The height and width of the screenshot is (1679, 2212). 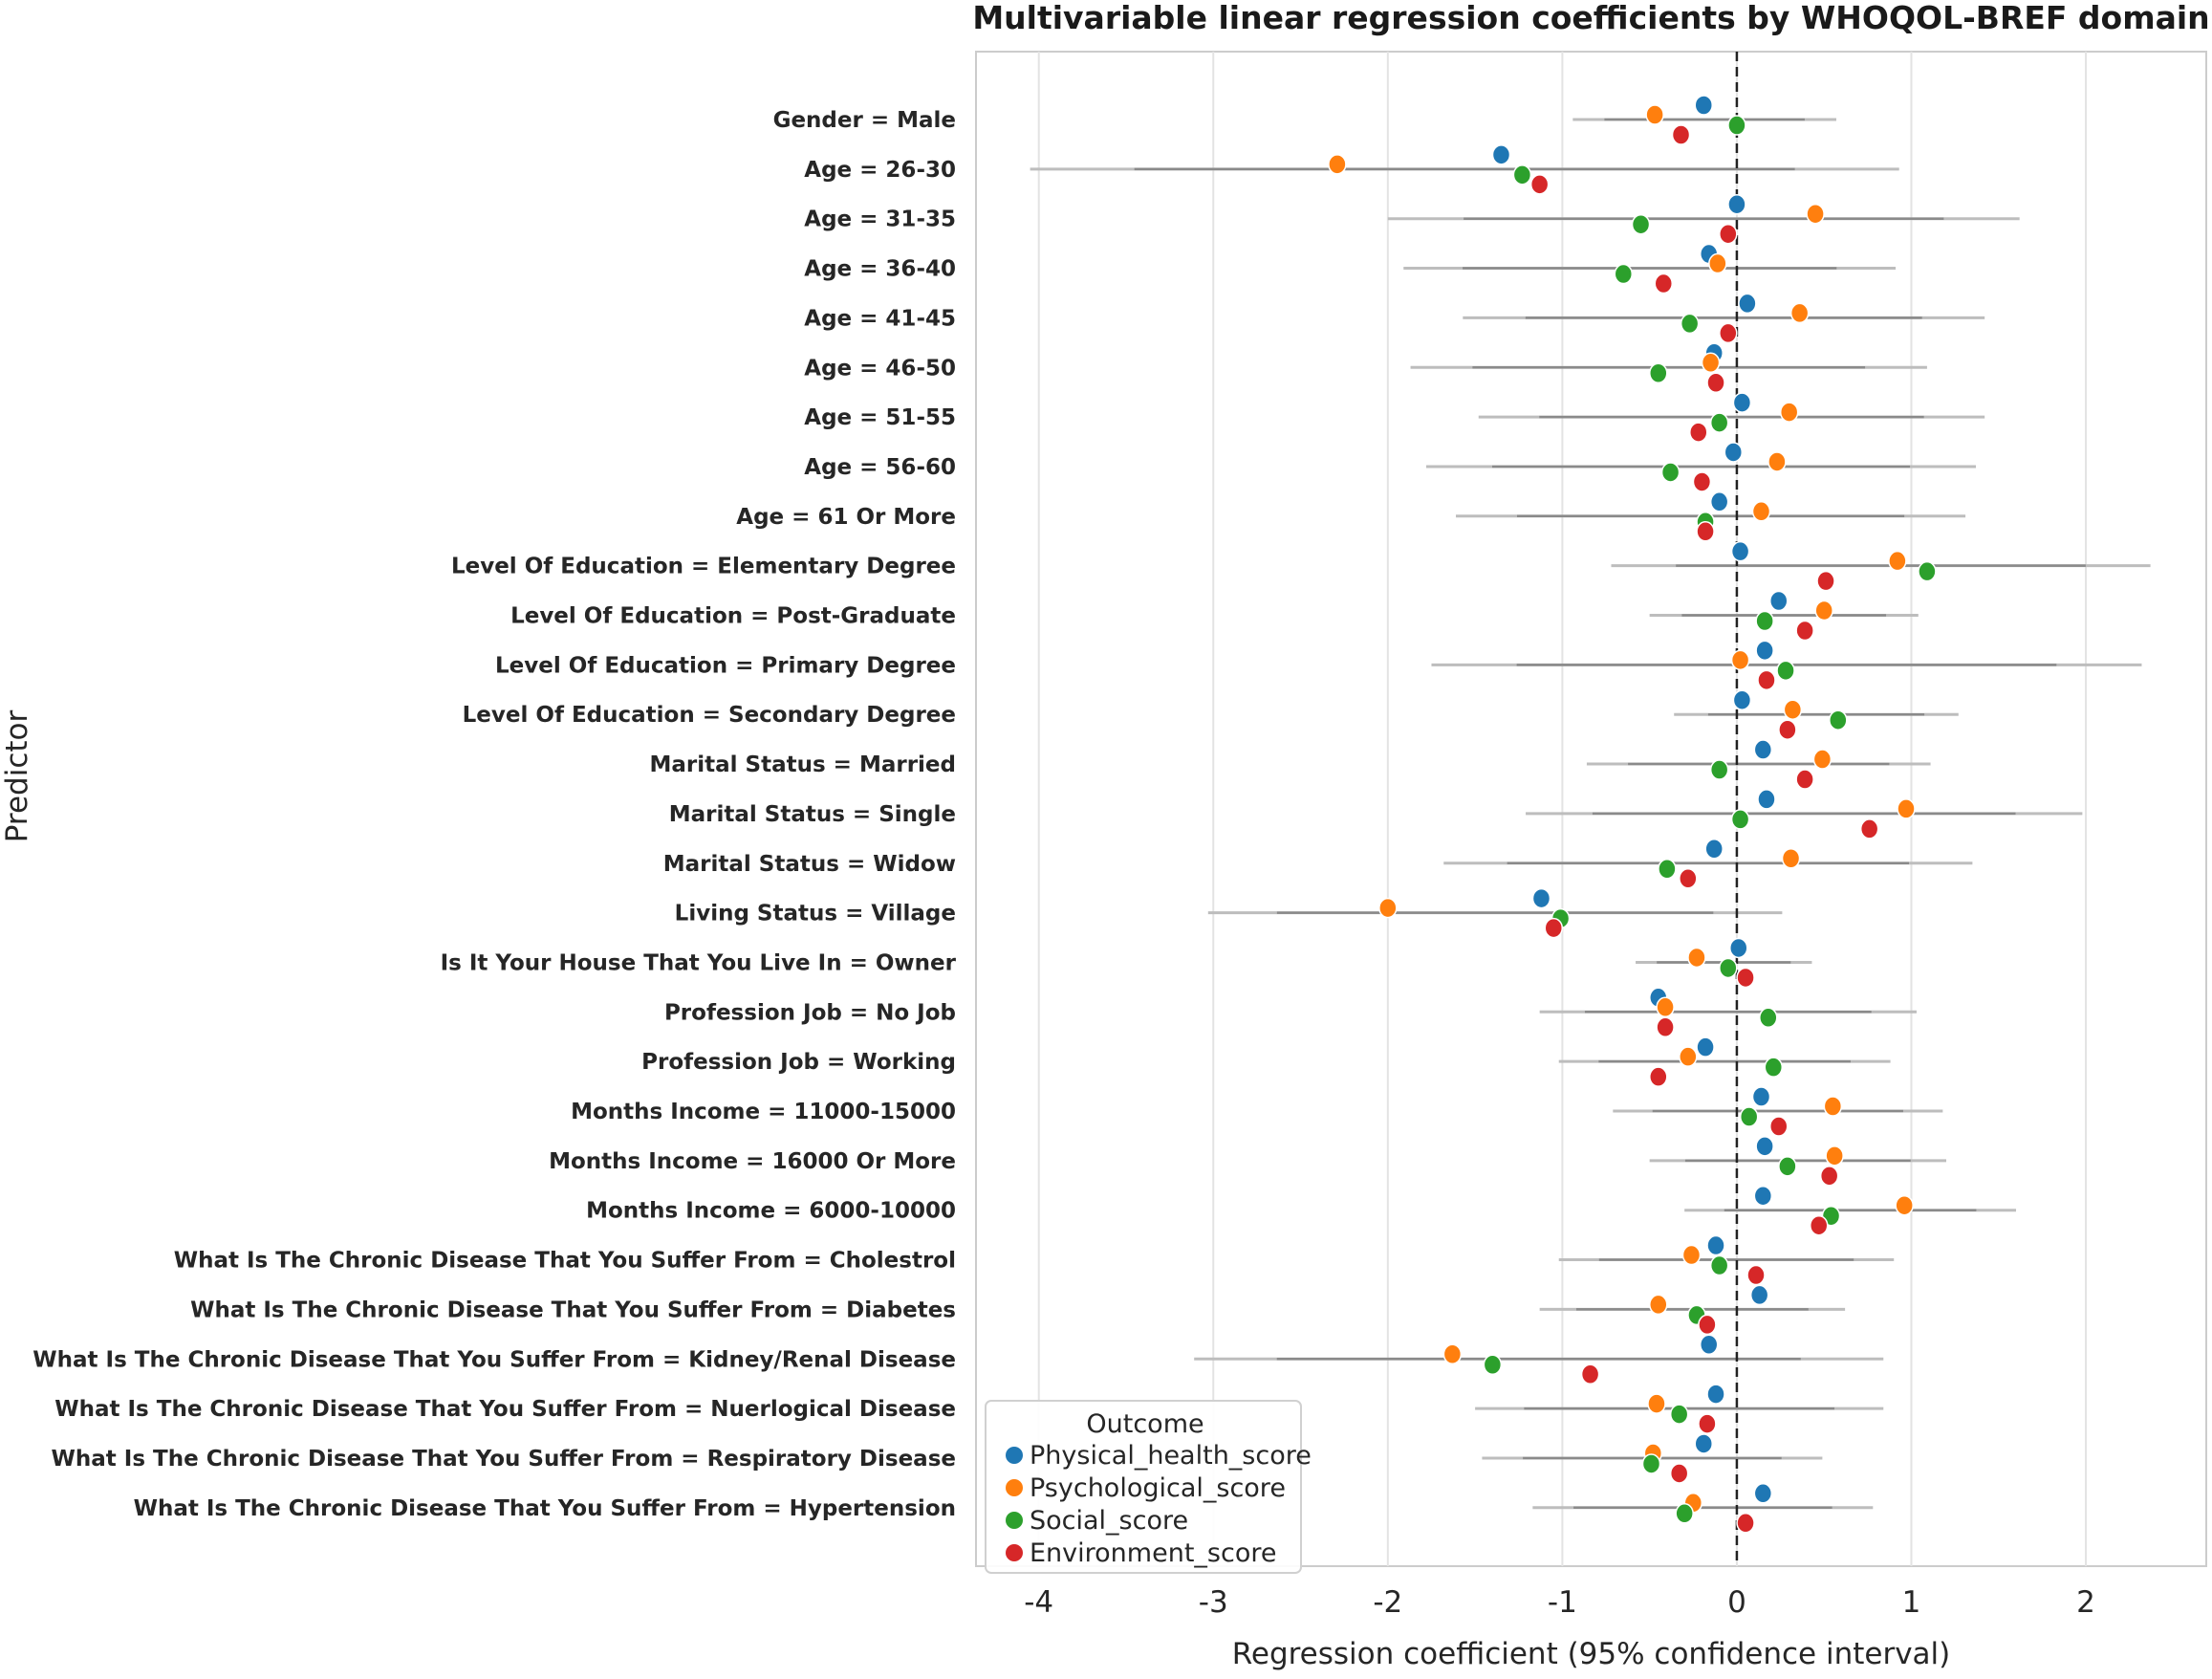 I want to click on legend-item-label: Psychological_score, so click(x=1158, y=1488).